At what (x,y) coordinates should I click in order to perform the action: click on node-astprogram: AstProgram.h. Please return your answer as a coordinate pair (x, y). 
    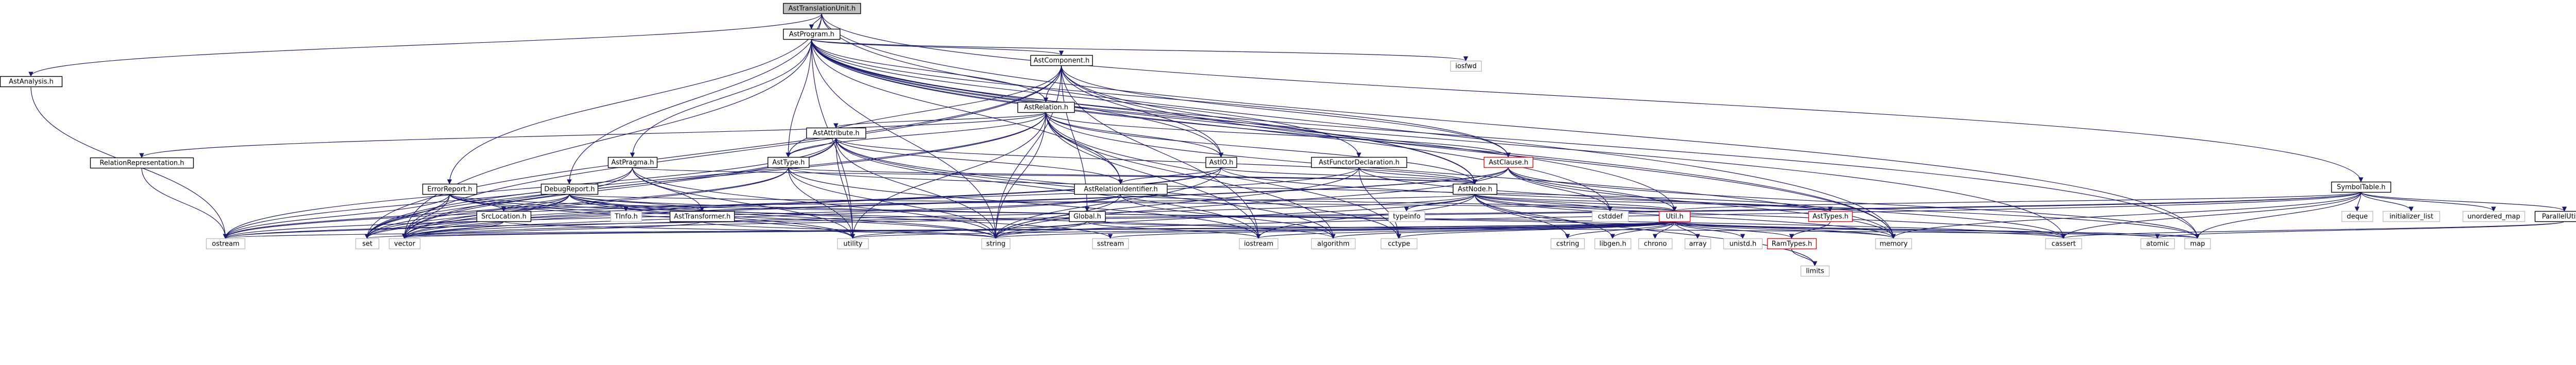
    Looking at the image, I should click on (812, 34).